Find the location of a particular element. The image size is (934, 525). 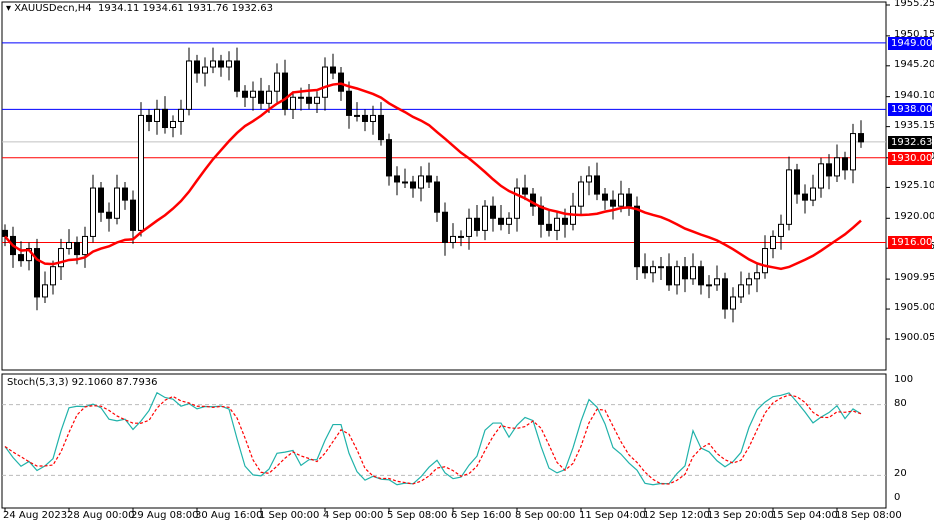

ohlc-readout: 1934.11 1934.61 1931.76 1932.63 is located at coordinates (185, 8).